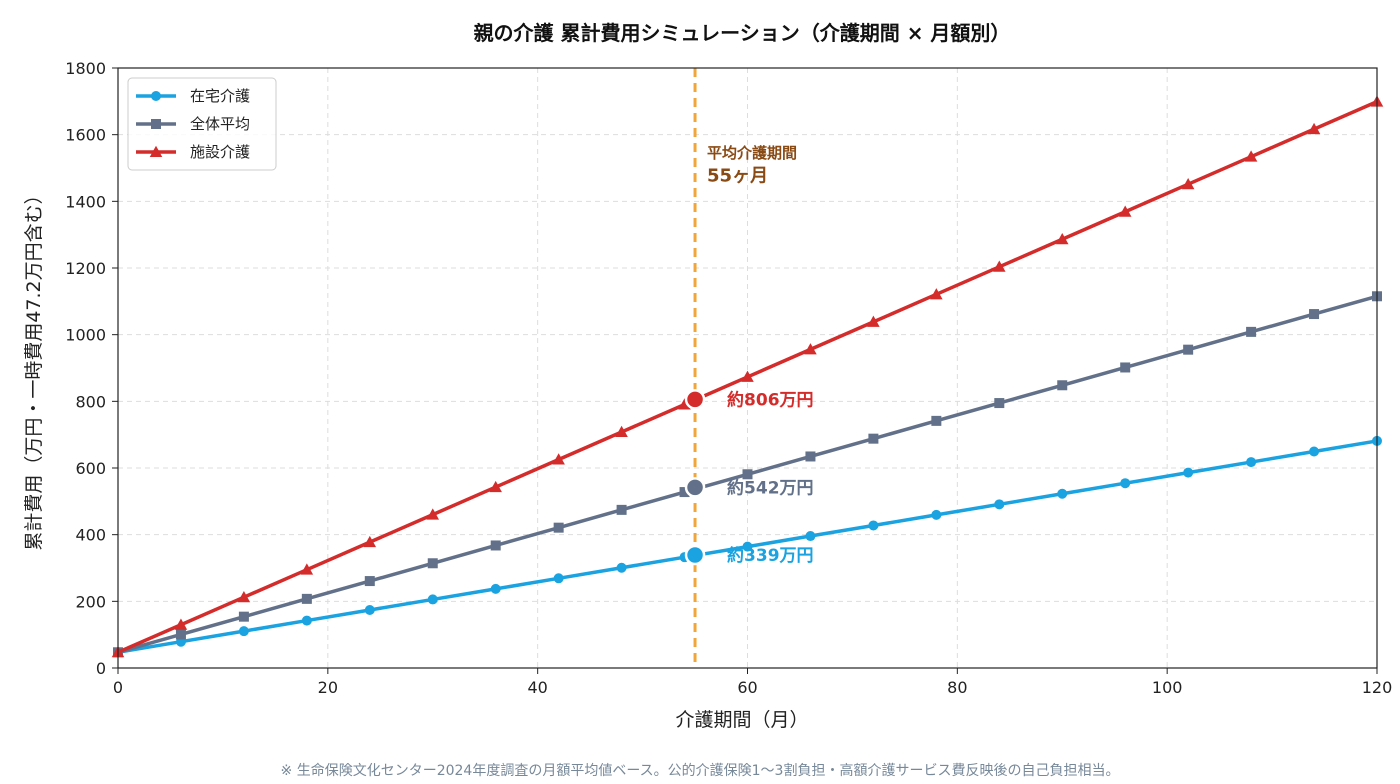 This screenshot has height=784, width=1400. What do you see at coordinates (85, 268) in the screenshot?
I see `y-tick-label: 1200` at bounding box center [85, 268].